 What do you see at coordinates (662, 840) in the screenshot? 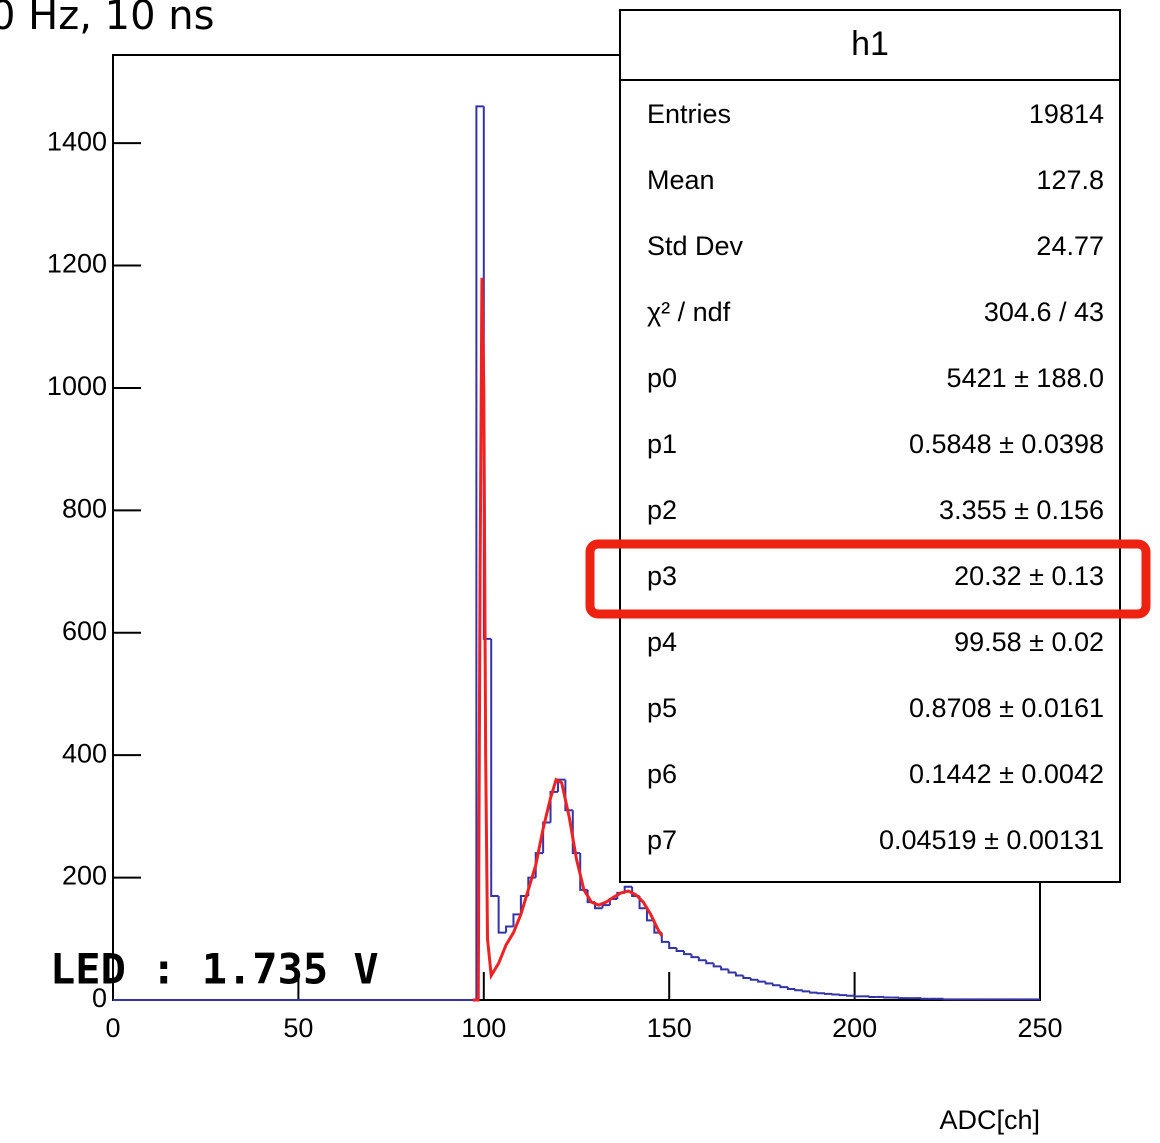
I see `stats-name: p7` at bounding box center [662, 840].